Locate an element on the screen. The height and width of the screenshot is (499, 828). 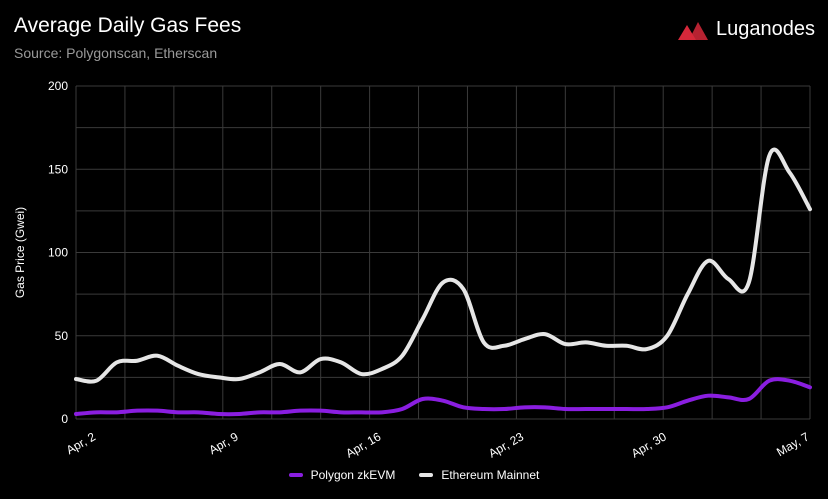
legend-item-polygon: Polygon zkEVM is located at coordinates (342, 475).